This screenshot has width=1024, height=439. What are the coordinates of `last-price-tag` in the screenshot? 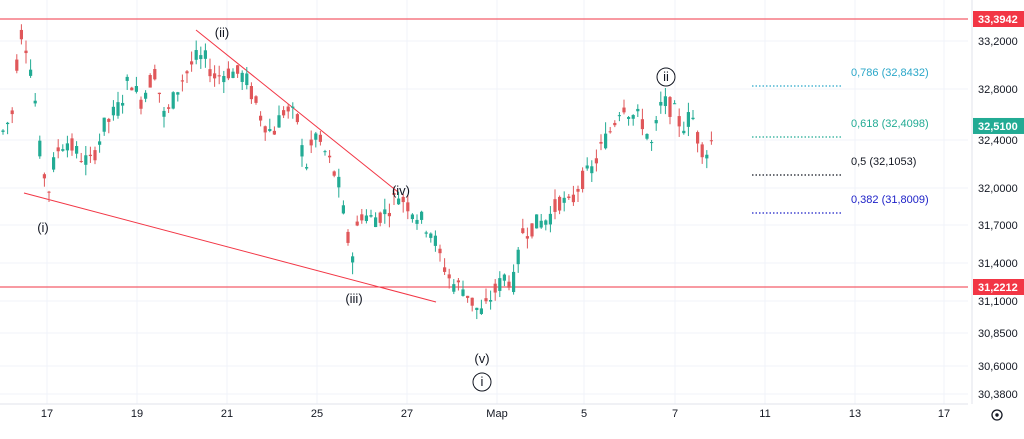 It's located at (998, 125).